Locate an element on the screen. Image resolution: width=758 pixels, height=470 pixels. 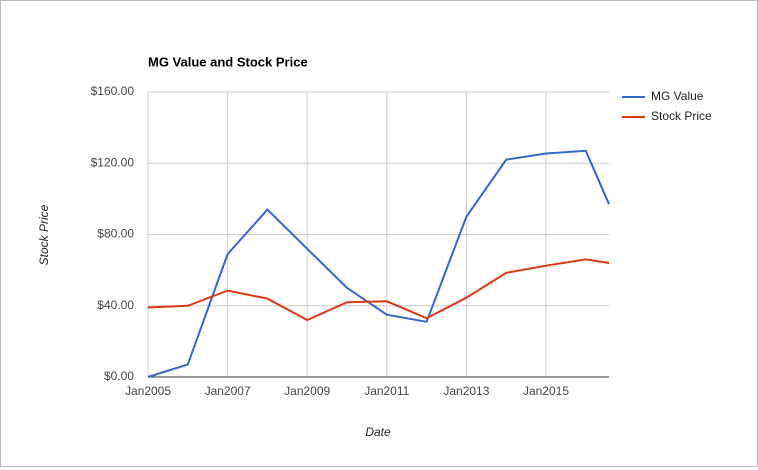
legend-label: MG Value is located at coordinates (677, 96).